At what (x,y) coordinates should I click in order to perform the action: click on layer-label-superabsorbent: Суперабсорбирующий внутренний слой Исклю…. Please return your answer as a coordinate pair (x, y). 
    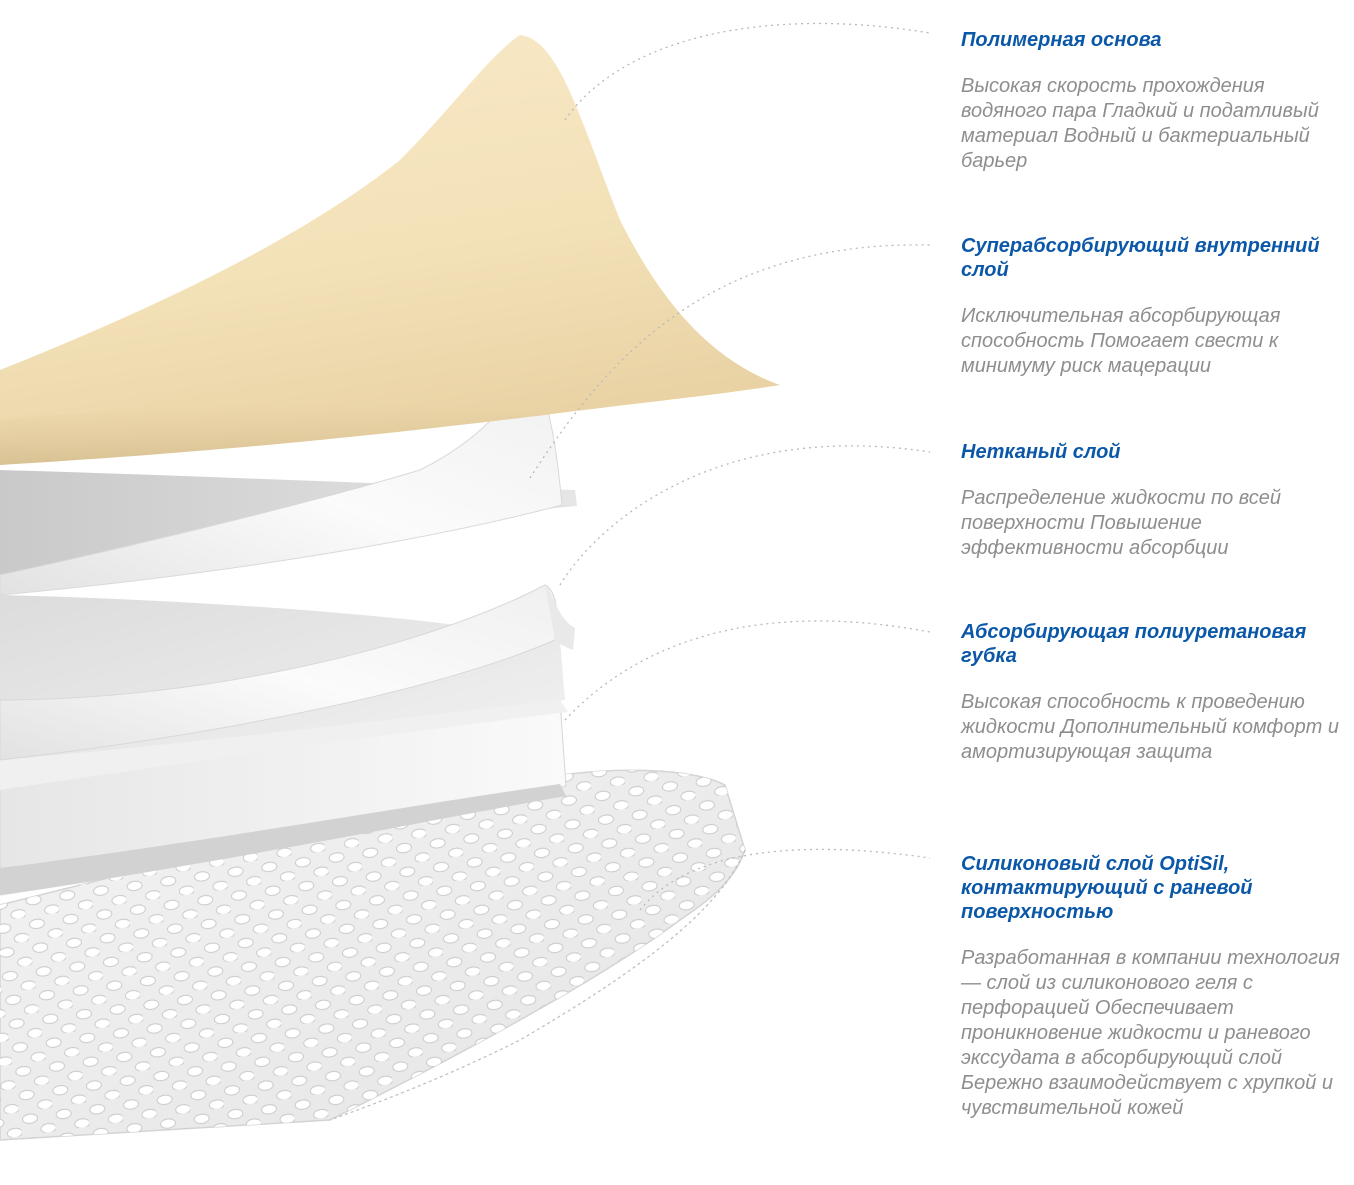
    Looking at the image, I should click on (1156, 306).